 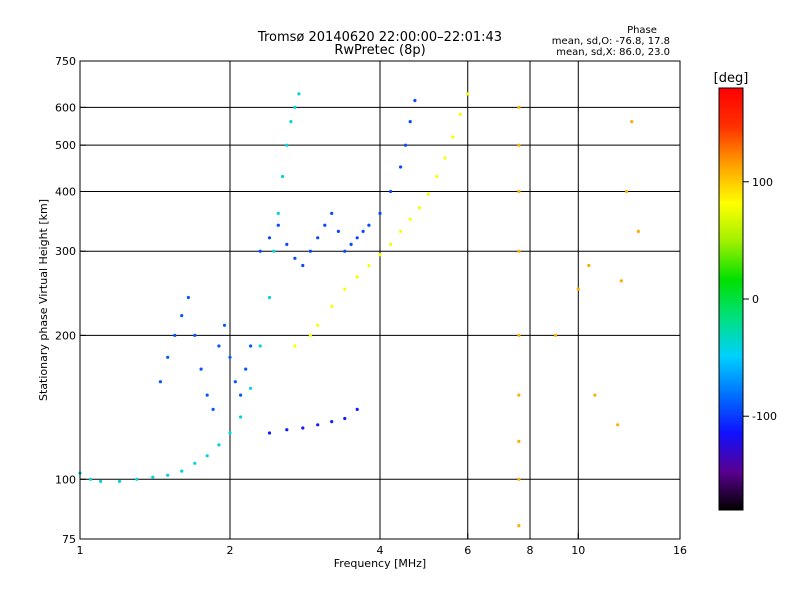 I want to click on x-axis-label: Frequency [MHz], so click(x=380, y=563).